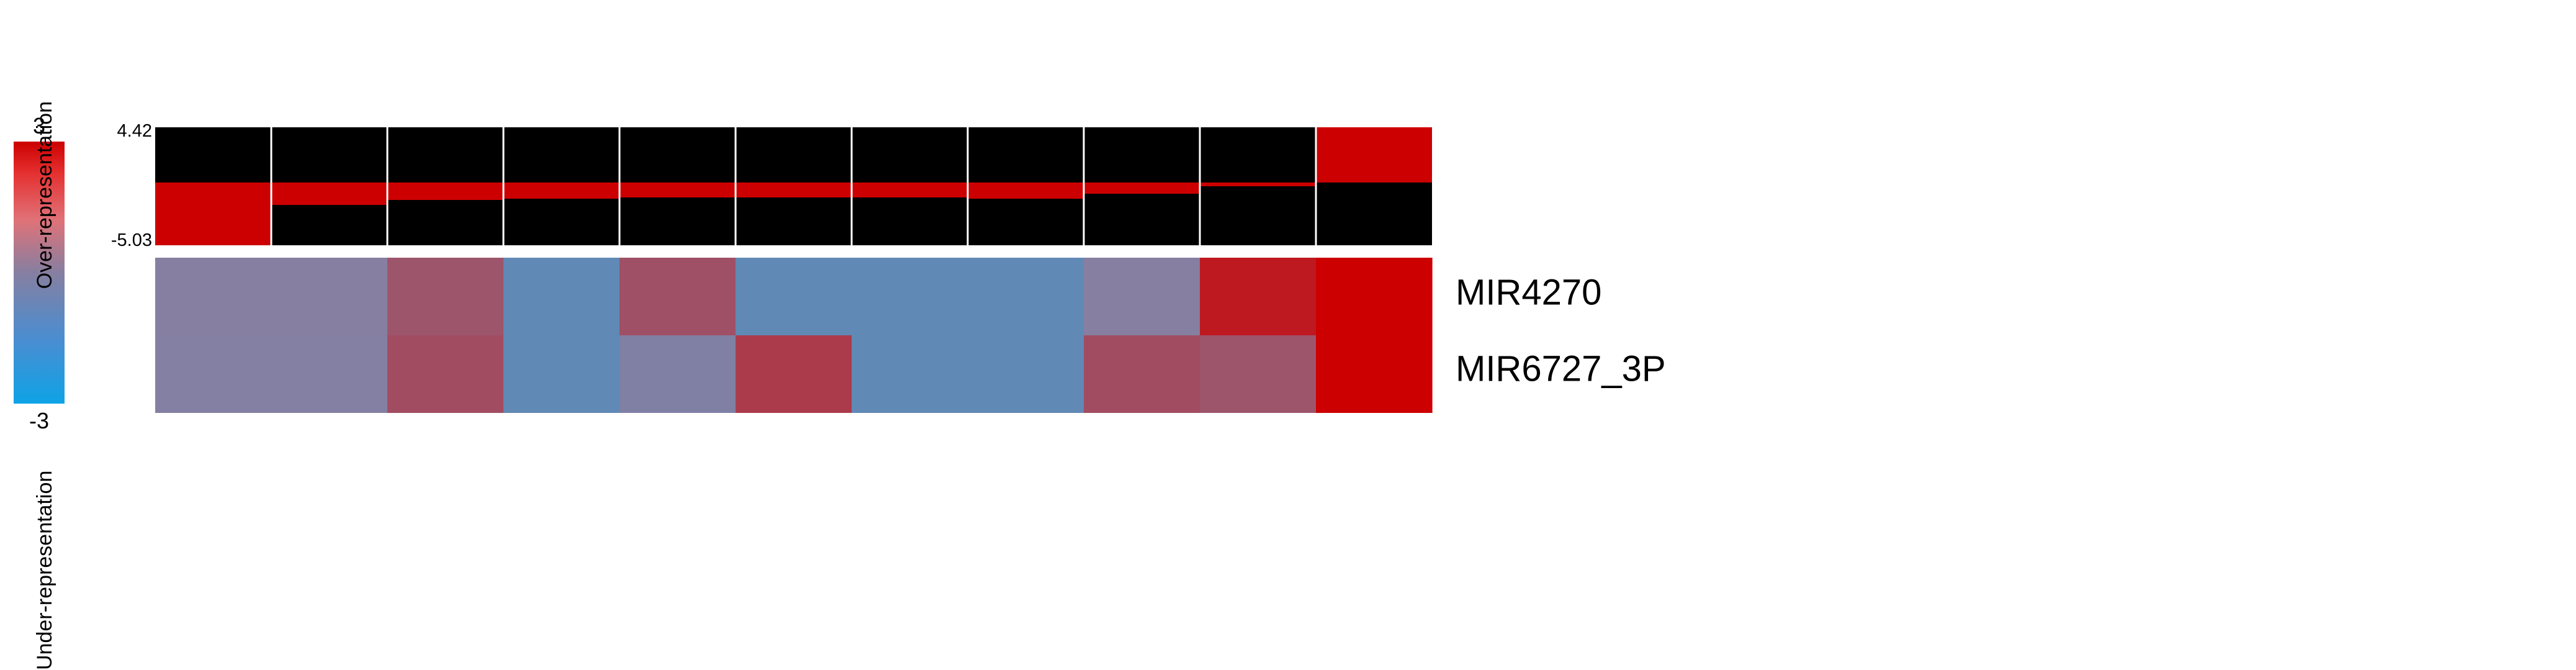 Image resolution: width=2576 pixels, height=670 pixels. Describe the element at coordinates (44, 570) in the screenshot. I see `under-representation-label: Under-representation` at that location.